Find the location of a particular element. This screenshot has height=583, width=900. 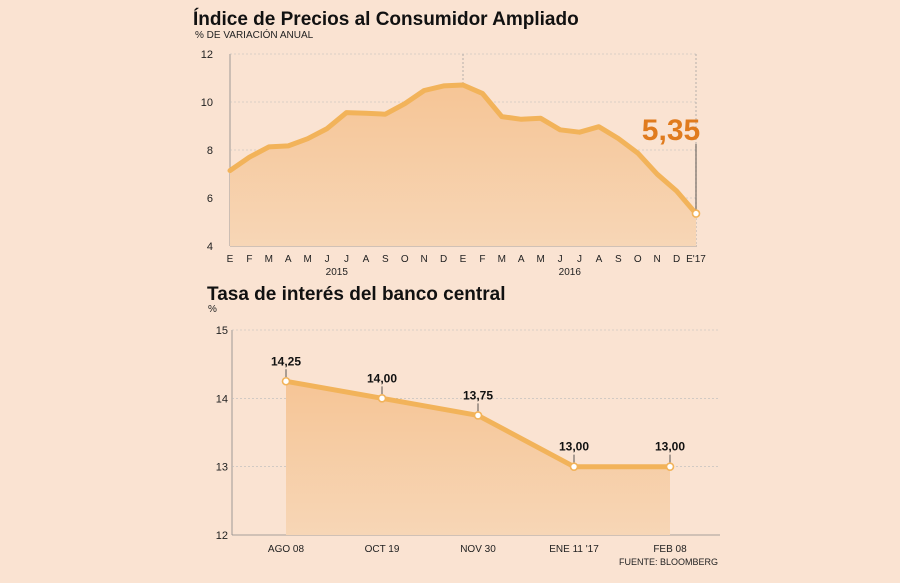

cpi-year-label: 2015 is located at coordinates (337, 272).